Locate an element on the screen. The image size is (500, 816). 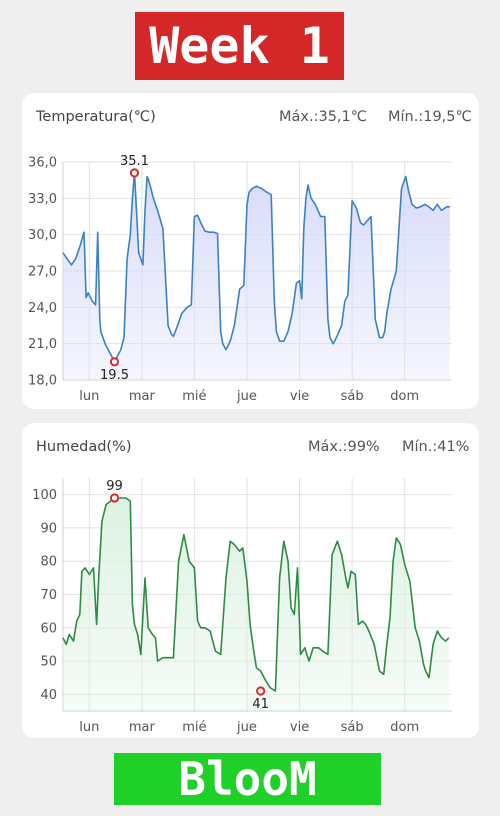
bloom-brand-banner: BlooM is located at coordinates (247, 779).